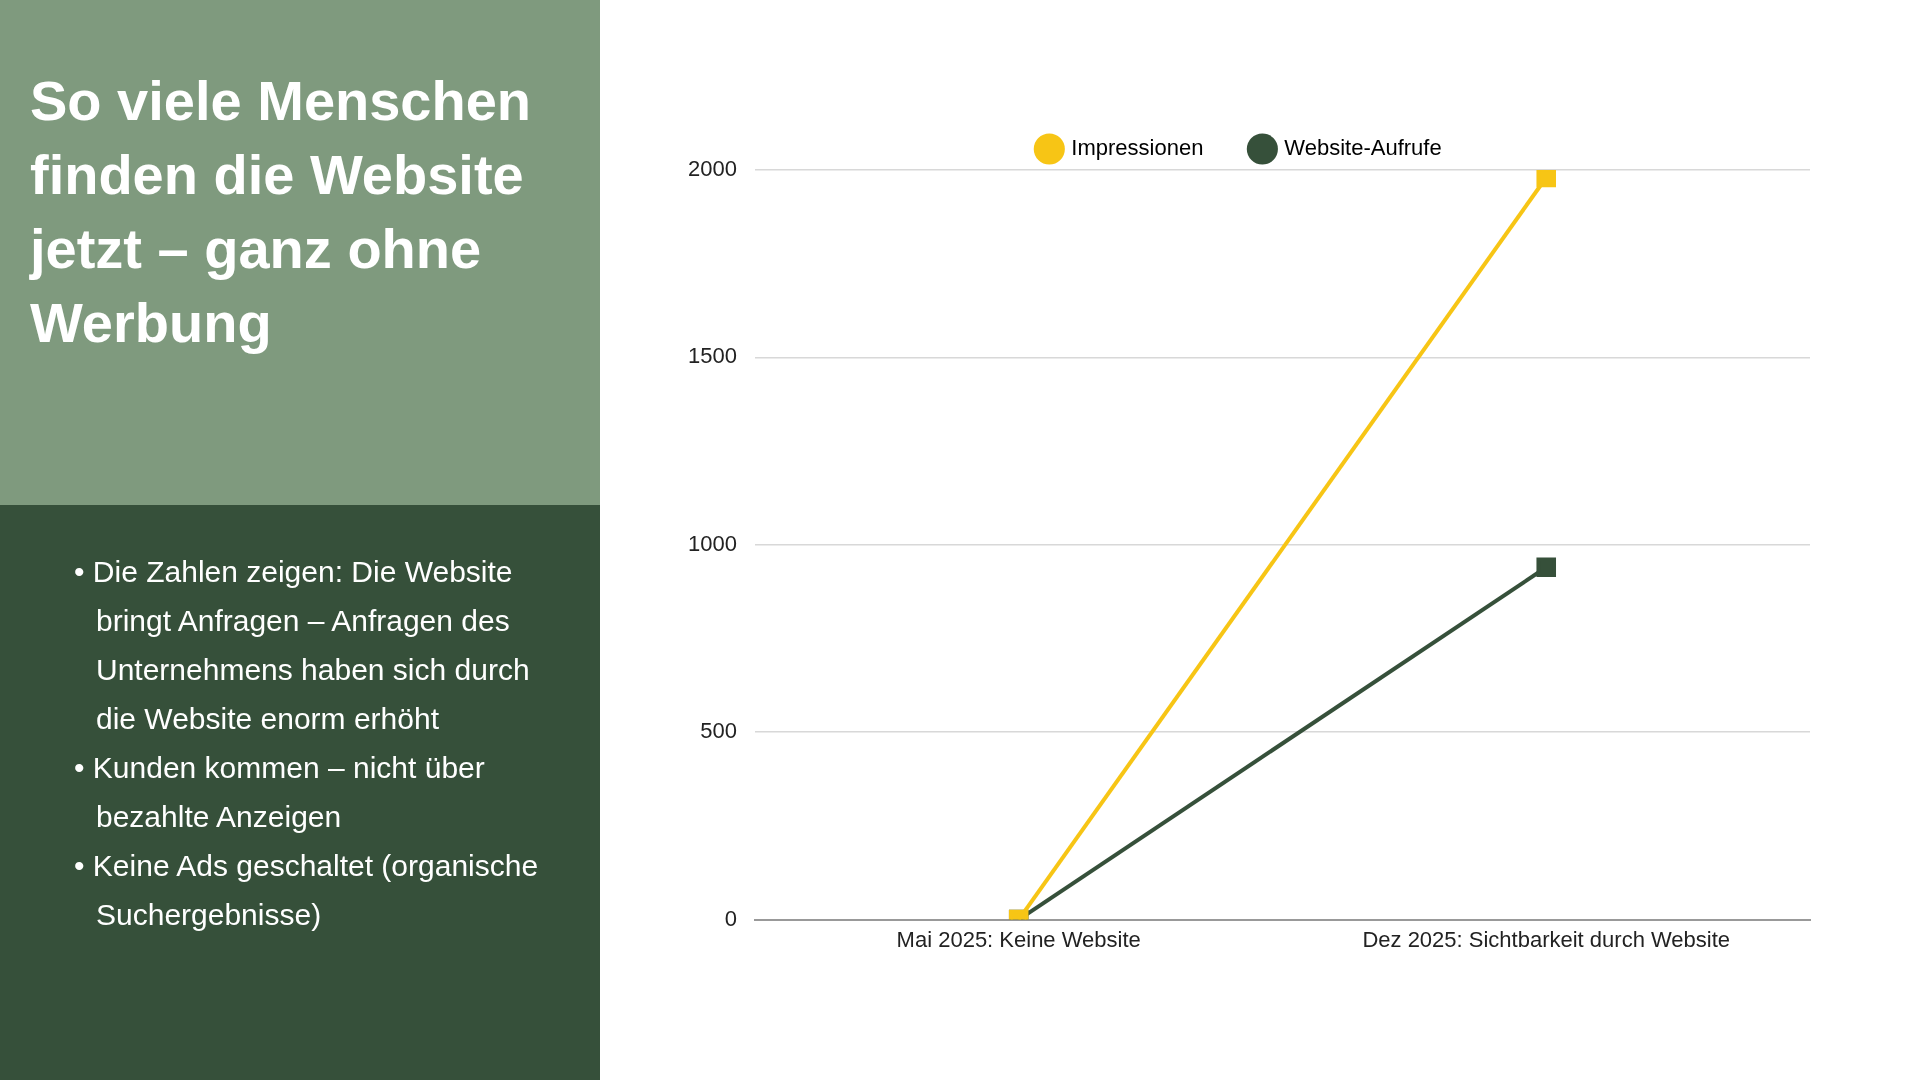 The width and height of the screenshot is (1920, 1080). I want to click on text: • Keine Ads geschaltet (organische Suchergebnisse), so click(307, 890).